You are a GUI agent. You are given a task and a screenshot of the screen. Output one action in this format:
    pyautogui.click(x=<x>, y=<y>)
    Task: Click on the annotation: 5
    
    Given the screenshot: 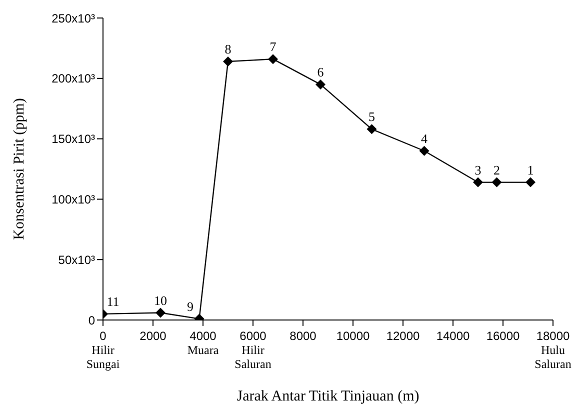 What is the action you would take?
    pyautogui.click(x=371, y=116)
    